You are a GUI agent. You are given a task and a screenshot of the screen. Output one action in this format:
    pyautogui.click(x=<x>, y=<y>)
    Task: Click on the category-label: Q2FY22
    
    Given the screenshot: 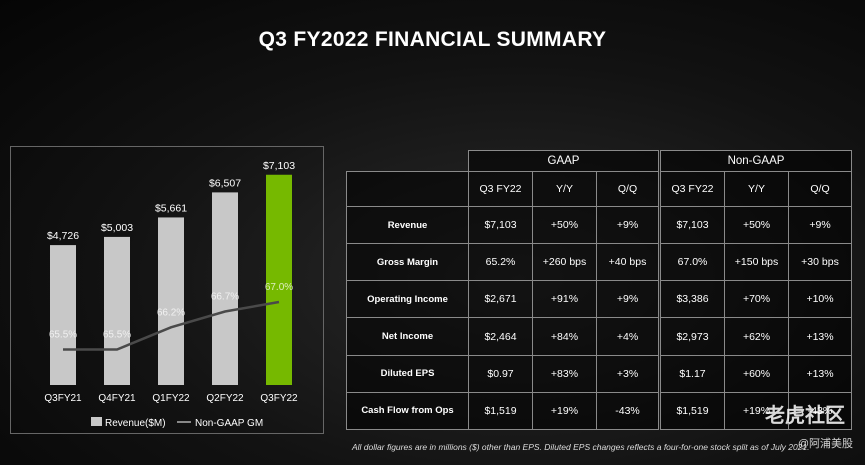 What is the action you would take?
    pyautogui.click(x=225, y=398)
    